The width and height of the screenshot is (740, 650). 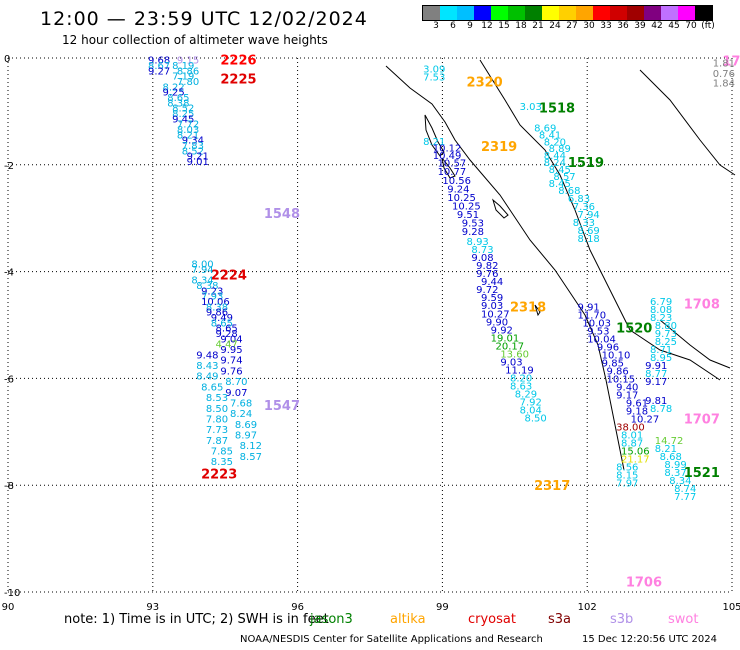 I want to click on wave-height-value: 9.04, so click(x=231, y=339).